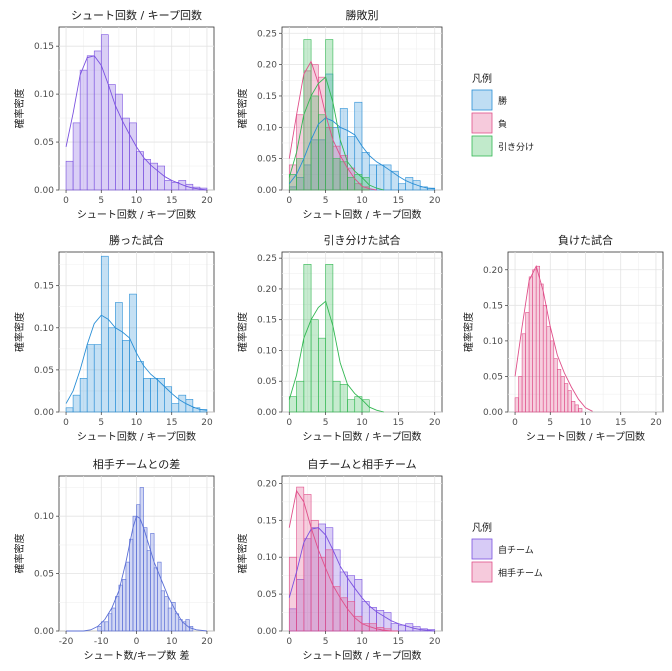 The width and height of the screenshot is (672, 671). Describe the element at coordinates (362, 240) in the screenshot. I see `panel-title: 引き分けた試合` at that location.